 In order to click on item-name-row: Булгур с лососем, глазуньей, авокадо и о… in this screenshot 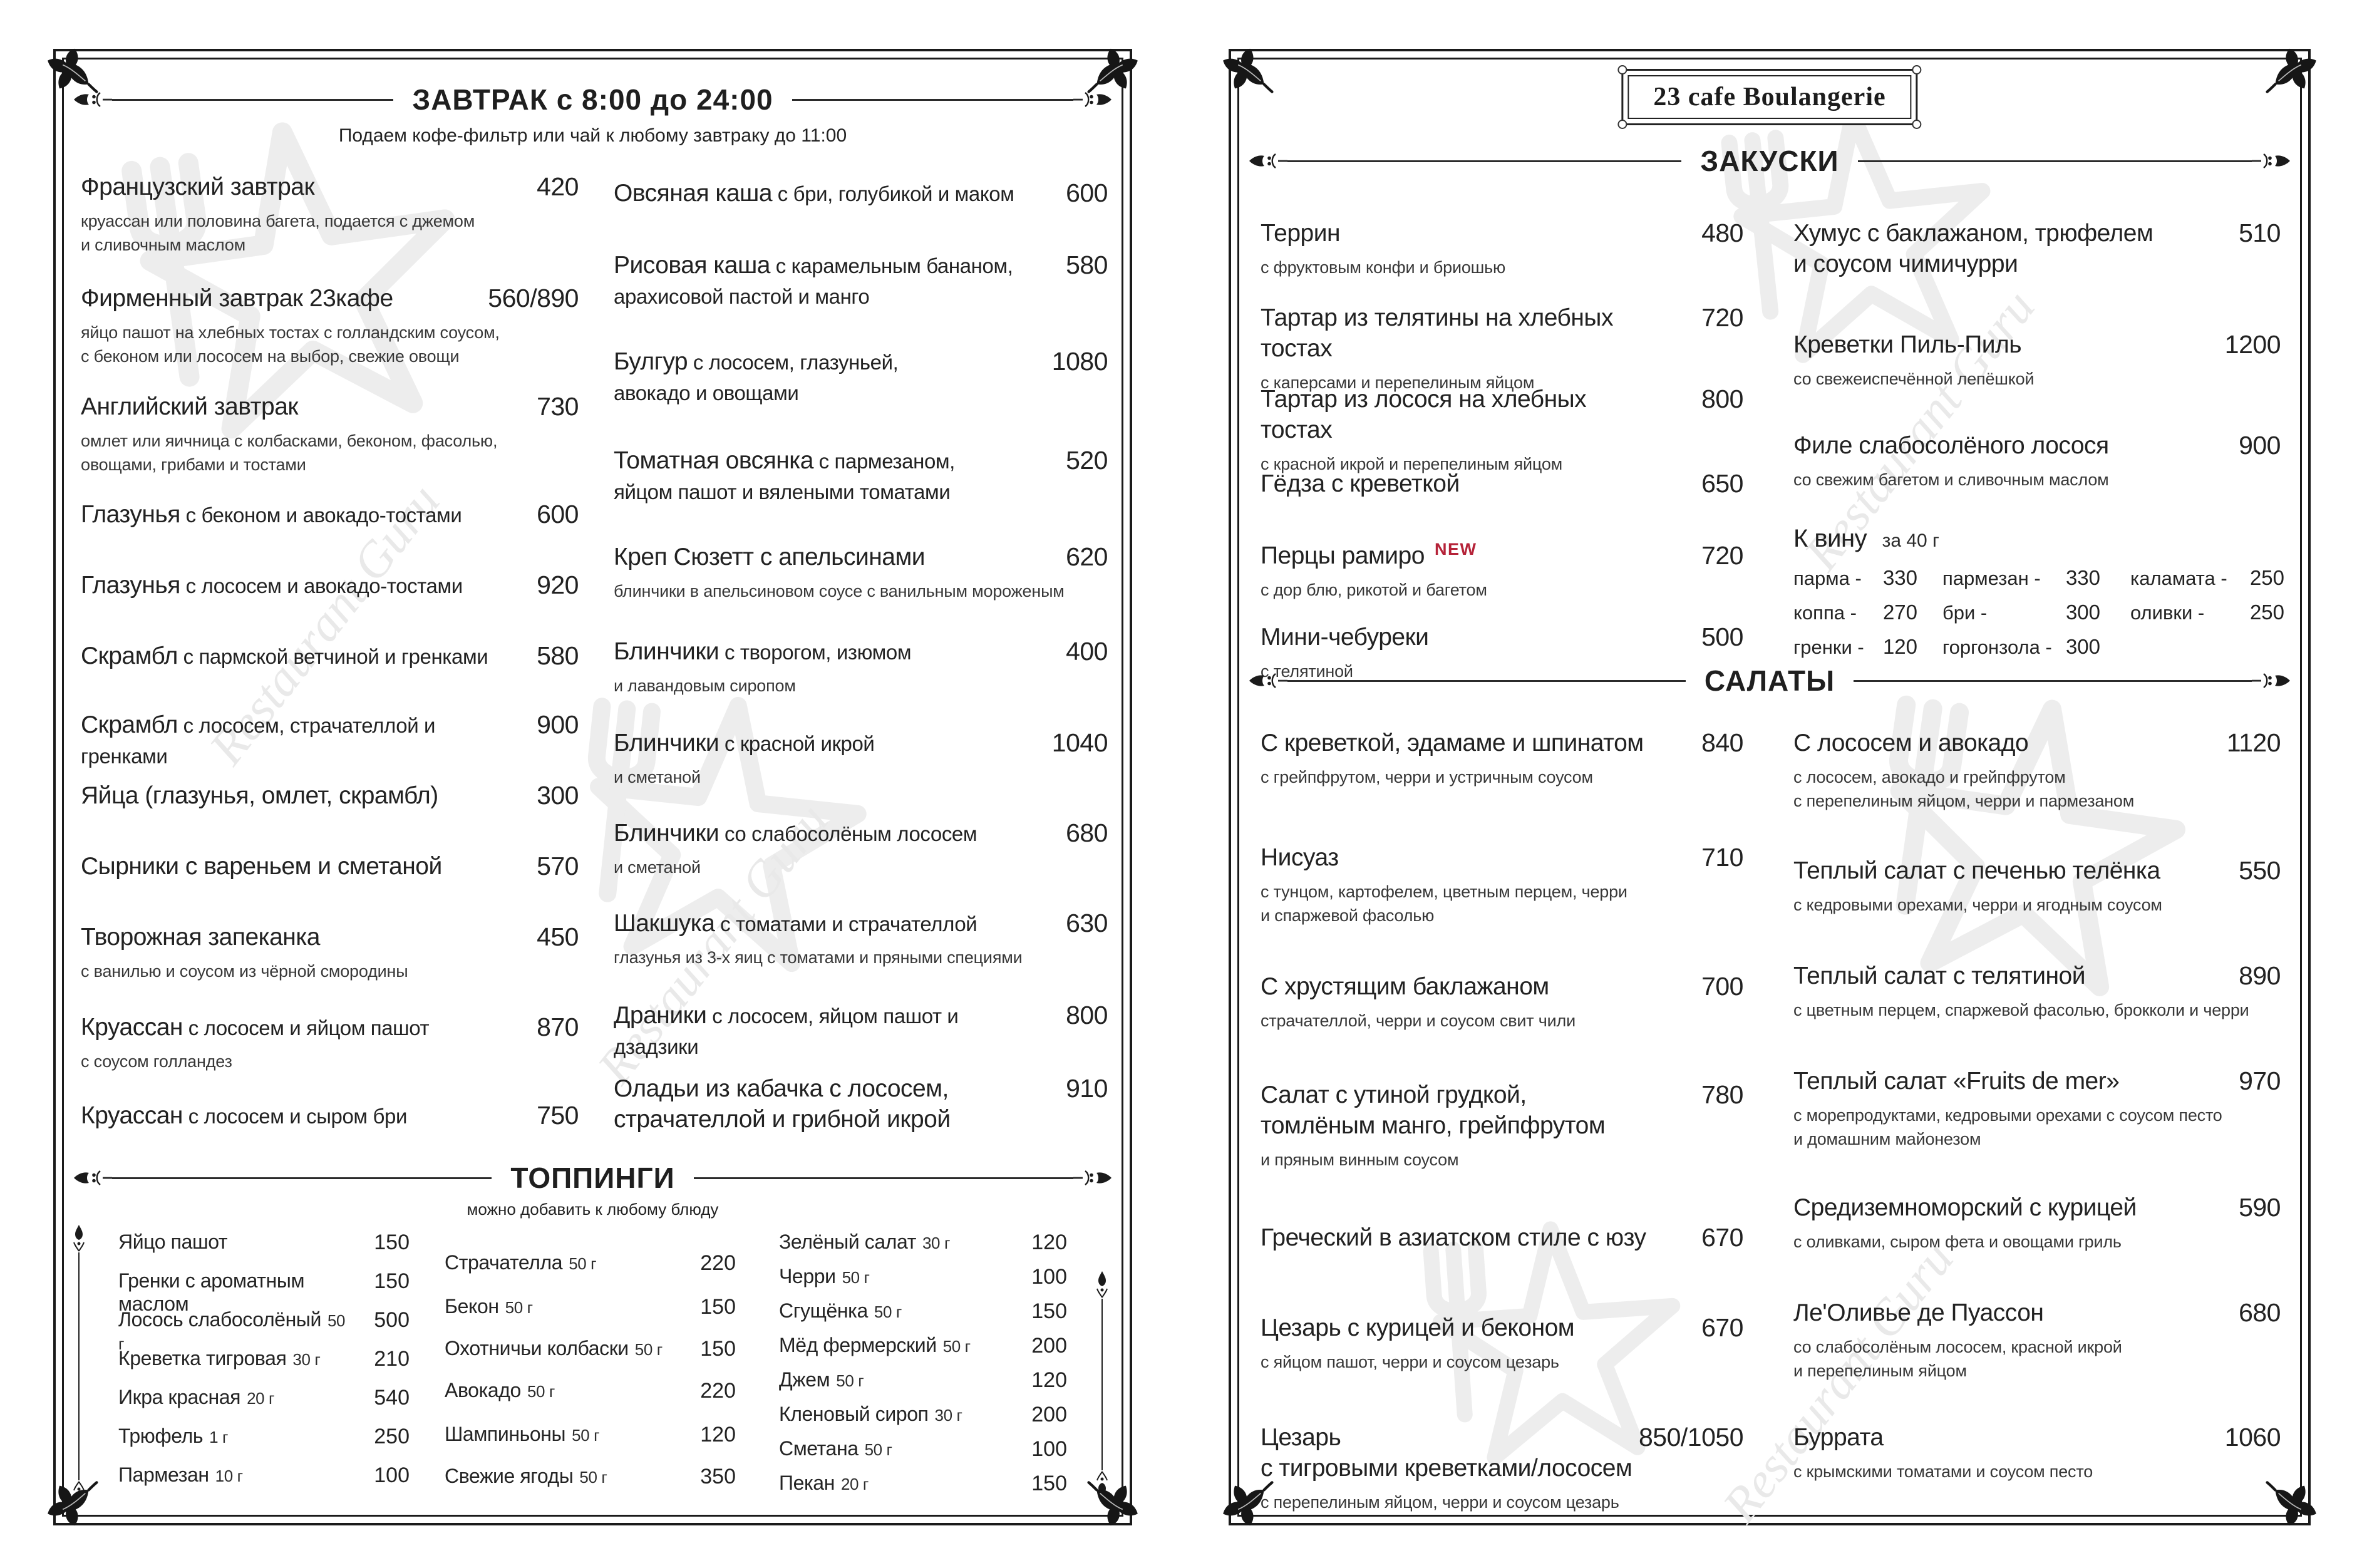, I will do `click(861, 377)`.